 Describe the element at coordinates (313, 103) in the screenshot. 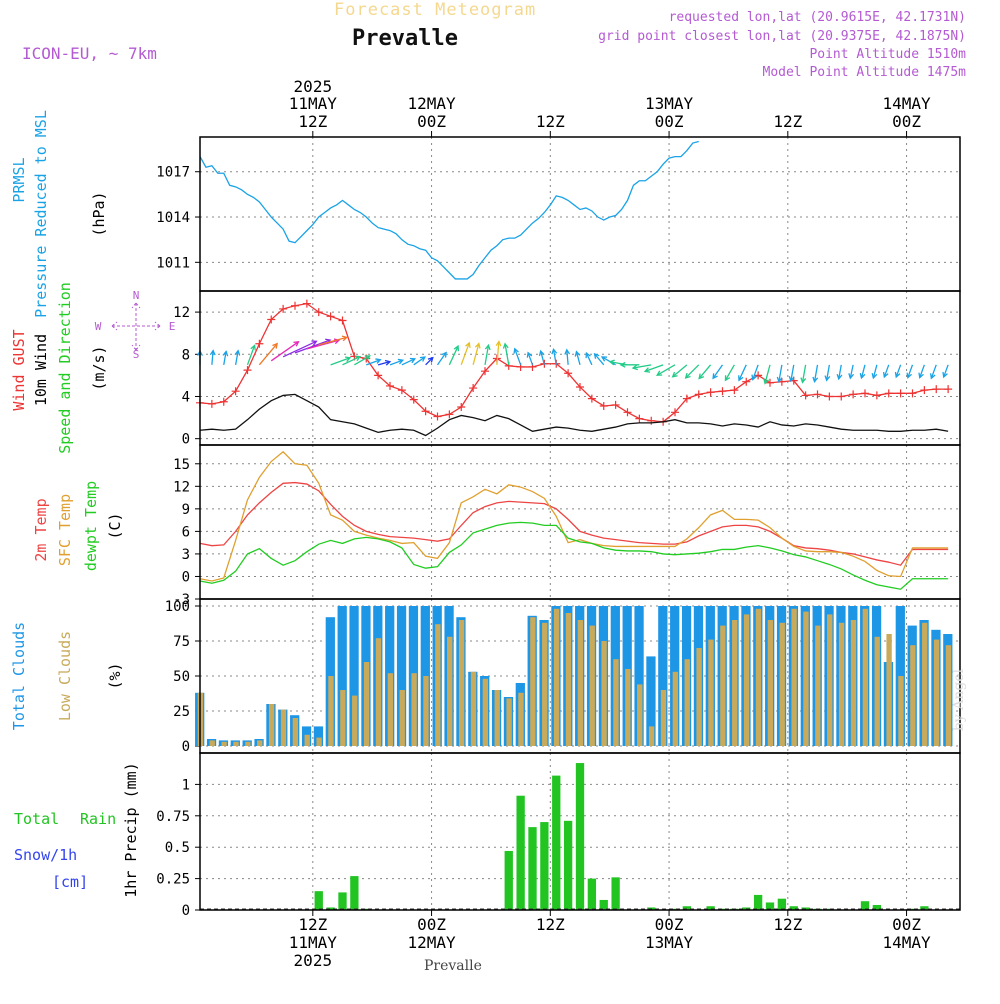

I see `top-tick-date: 11MAY` at that location.